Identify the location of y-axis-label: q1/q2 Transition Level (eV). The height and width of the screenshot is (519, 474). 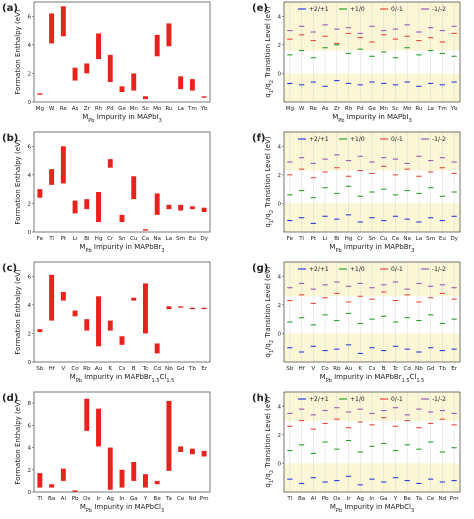
(269, 181).